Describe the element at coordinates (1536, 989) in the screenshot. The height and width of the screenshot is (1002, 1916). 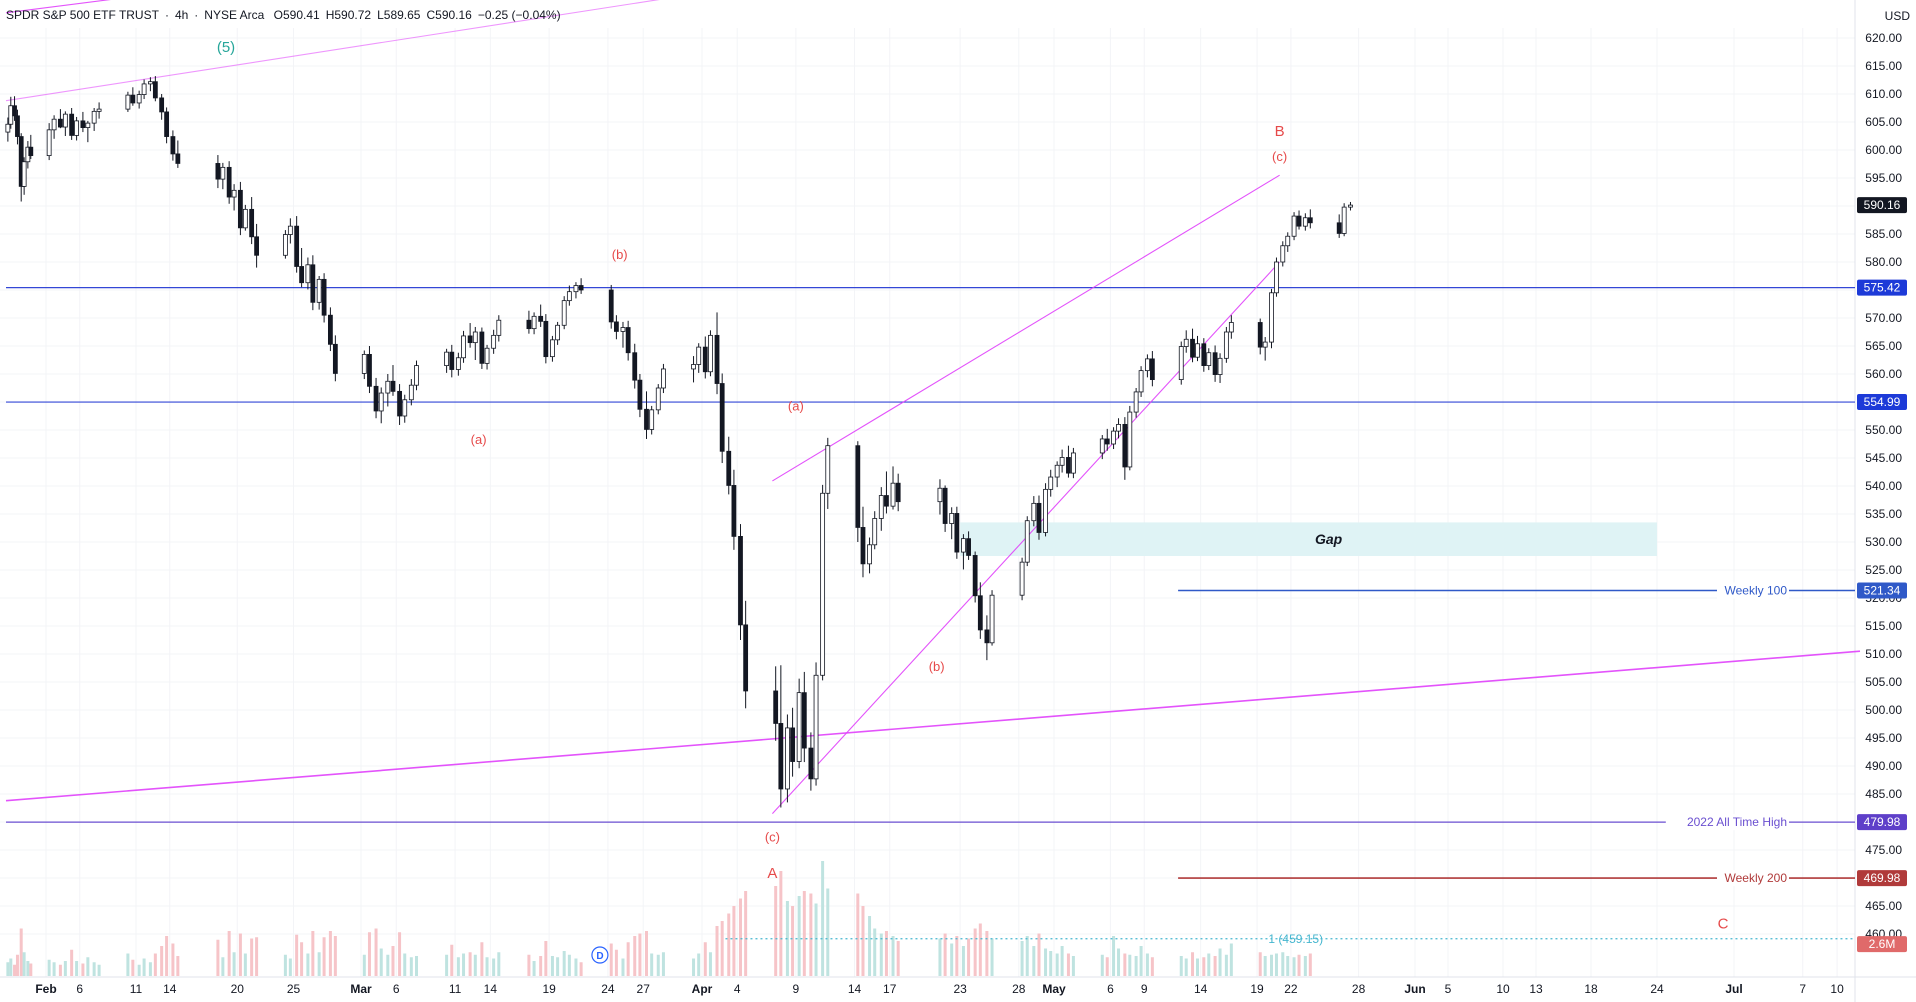
I see `time-tick-label: 13` at that location.